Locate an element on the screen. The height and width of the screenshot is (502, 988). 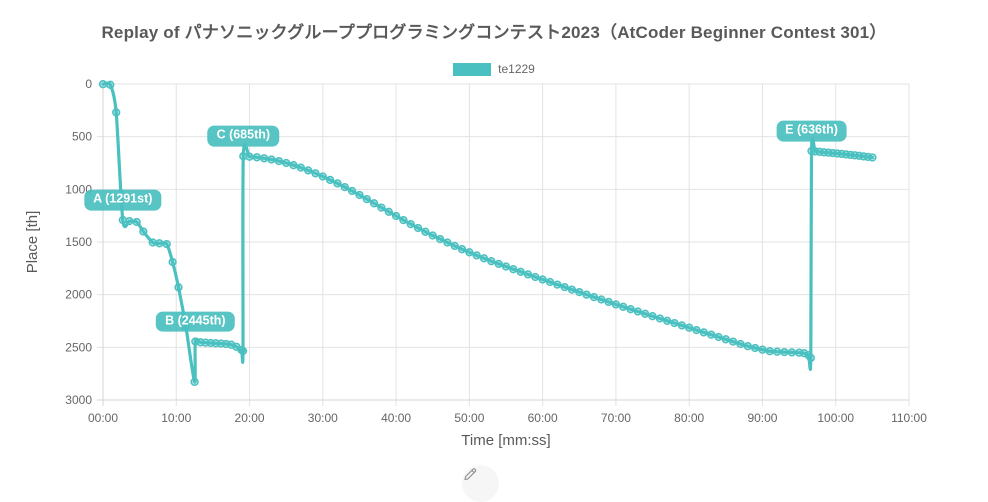
edit-button is located at coordinates (480, 483).